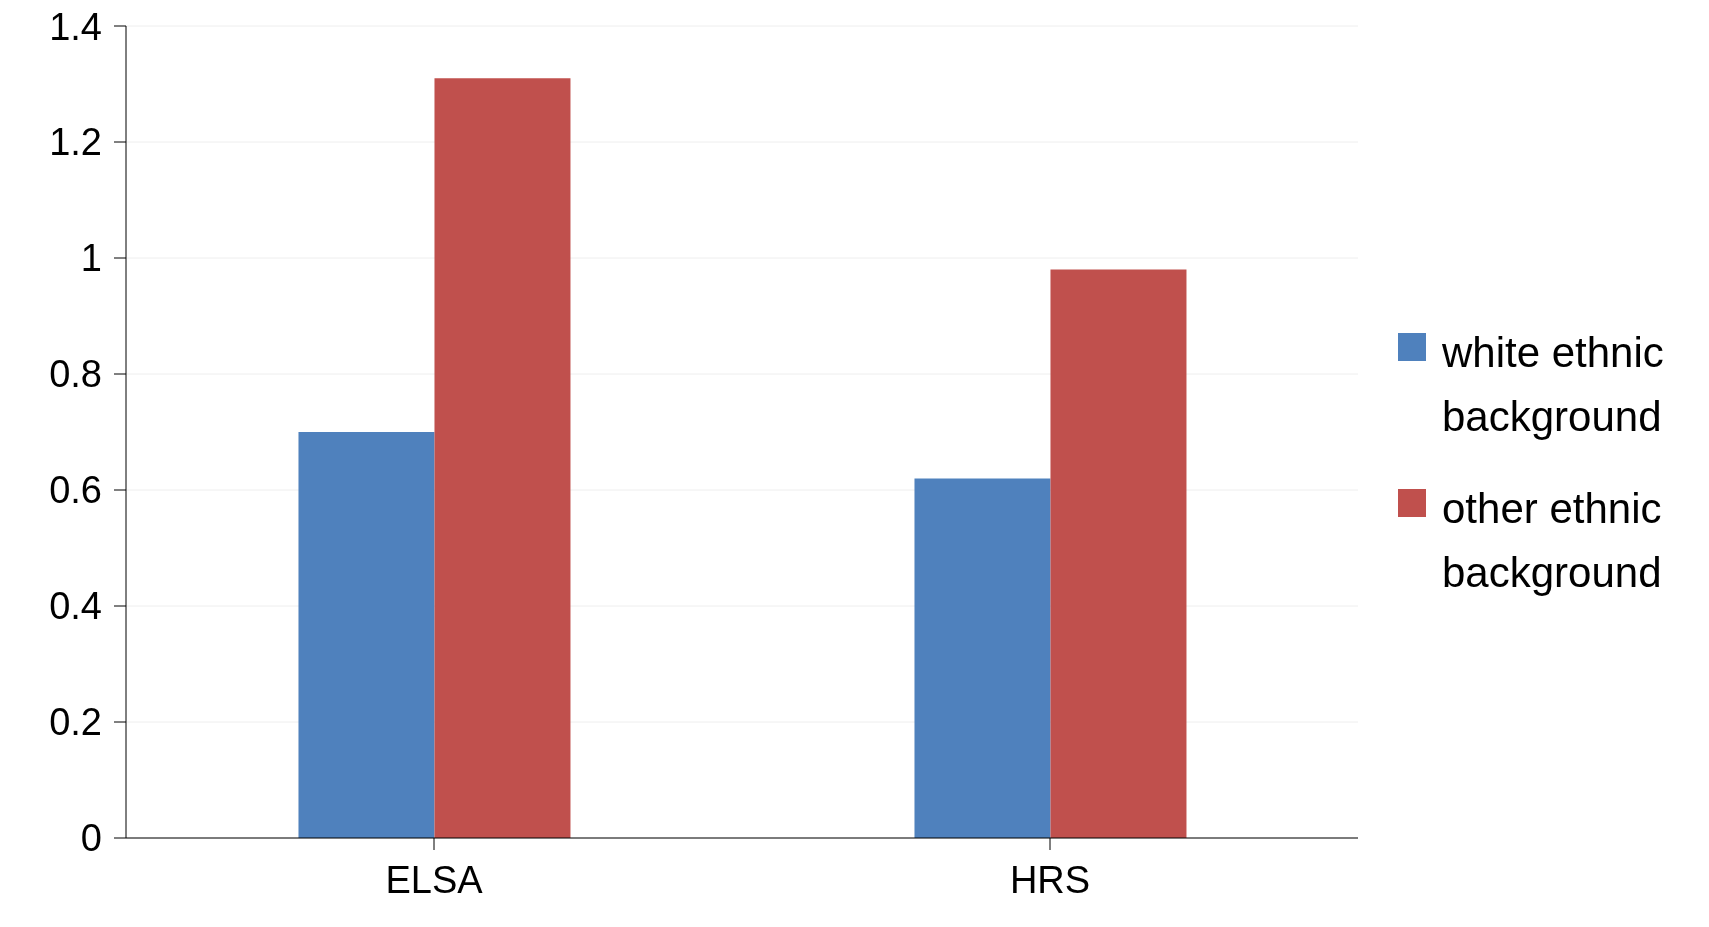  What do you see at coordinates (75, 374) in the screenshot?
I see `y-tick-label: 0.8` at bounding box center [75, 374].